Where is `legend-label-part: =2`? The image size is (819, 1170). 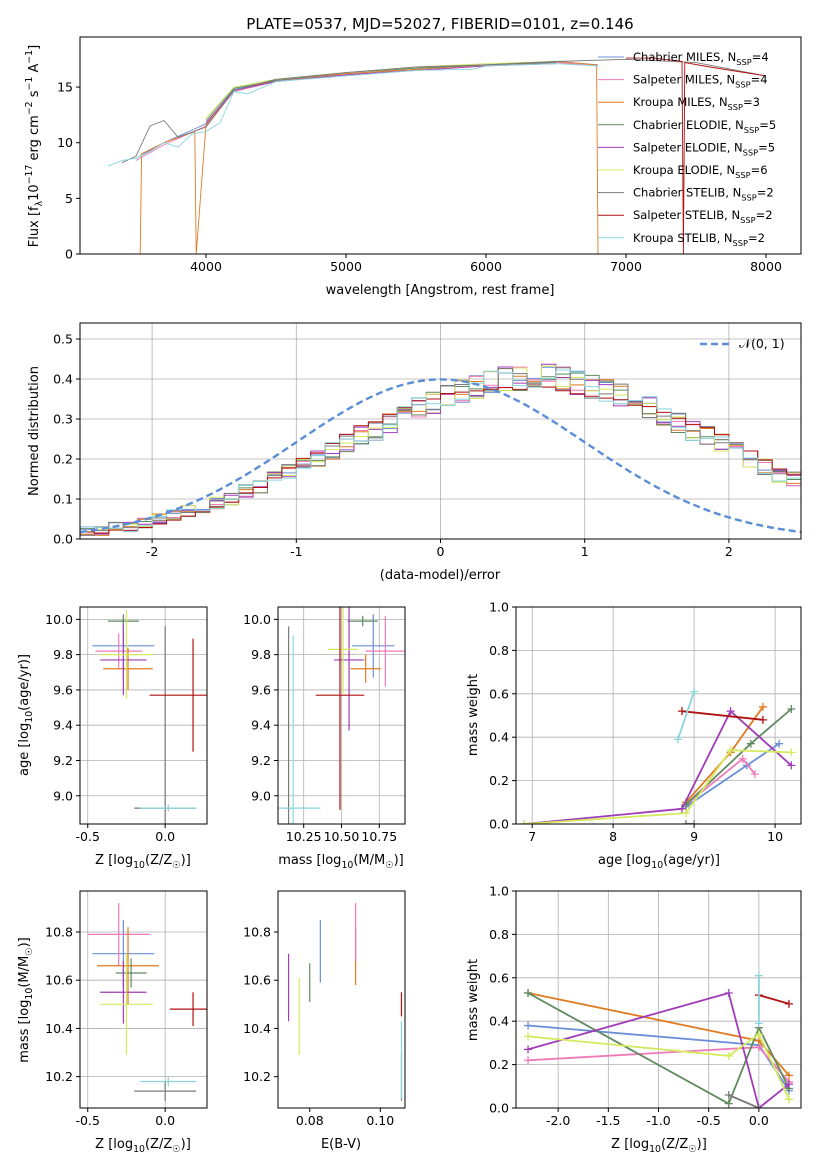 legend-label-part: =2 is located at coordinates (756, 238).